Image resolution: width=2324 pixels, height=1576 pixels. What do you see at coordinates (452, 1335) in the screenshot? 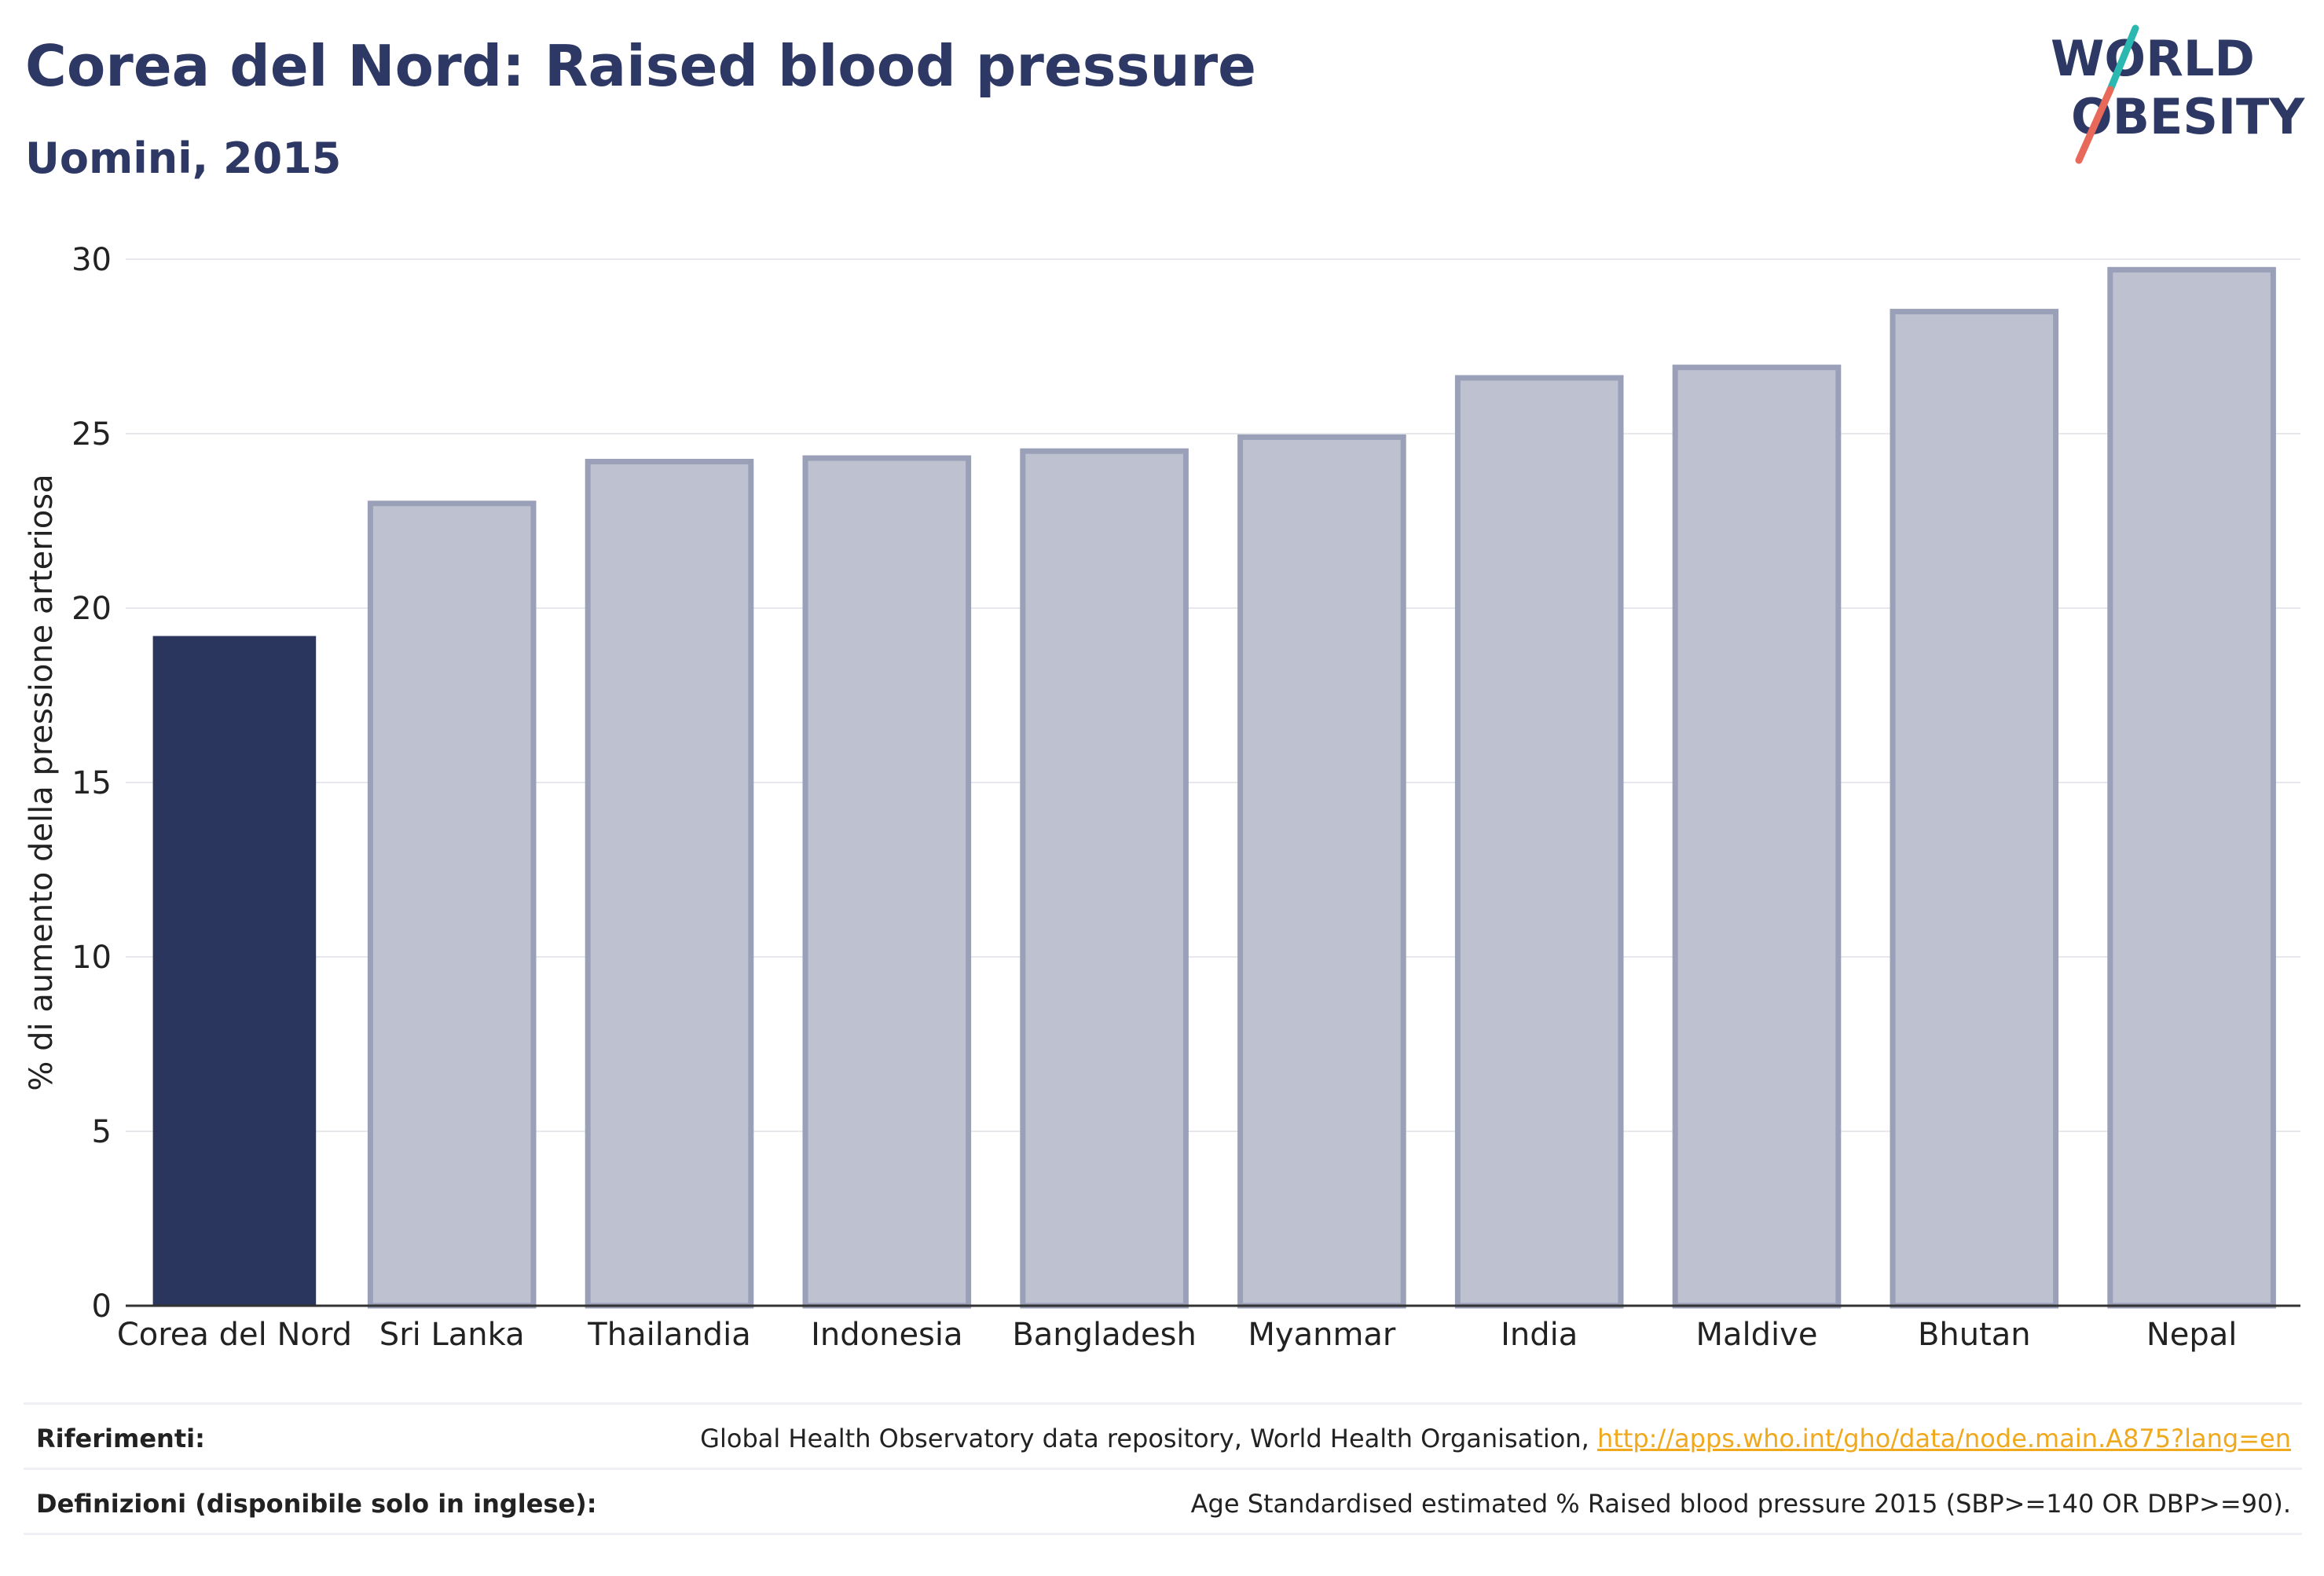
I see `x-tick-label: Sri Lanka` at bounding box center [452, 1335].